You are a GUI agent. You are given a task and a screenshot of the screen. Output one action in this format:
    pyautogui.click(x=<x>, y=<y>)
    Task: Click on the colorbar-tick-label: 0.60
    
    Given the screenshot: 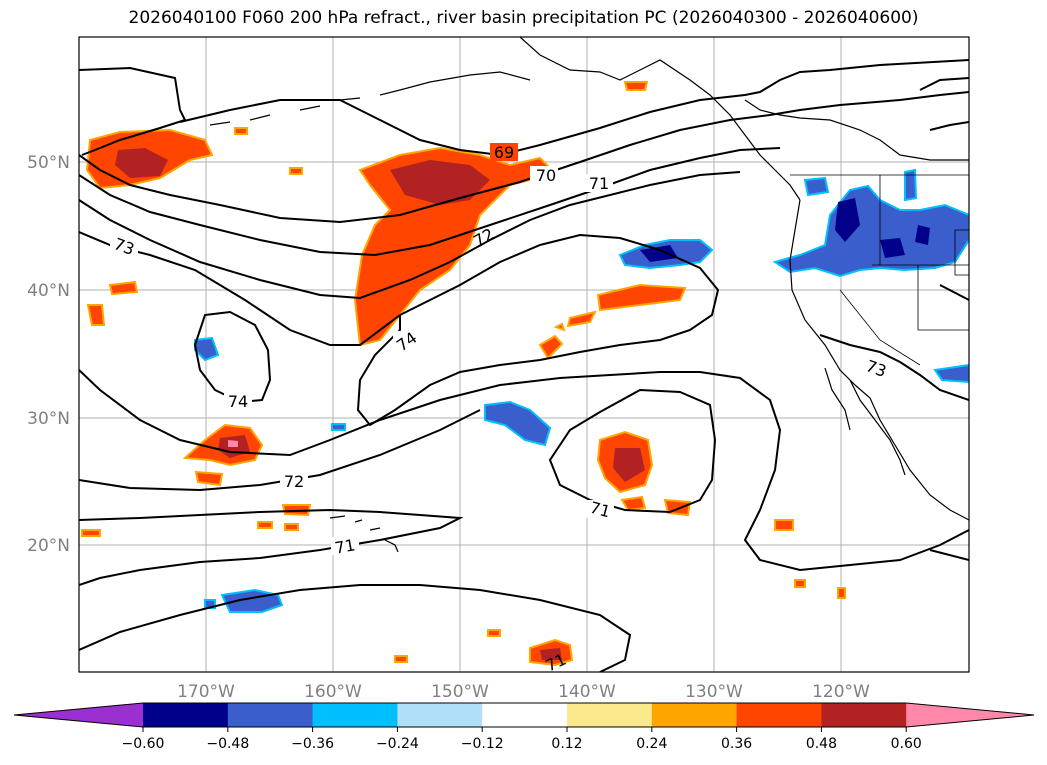 What is the action you would take?
    pyautogui.click(x=906, y=744)
    